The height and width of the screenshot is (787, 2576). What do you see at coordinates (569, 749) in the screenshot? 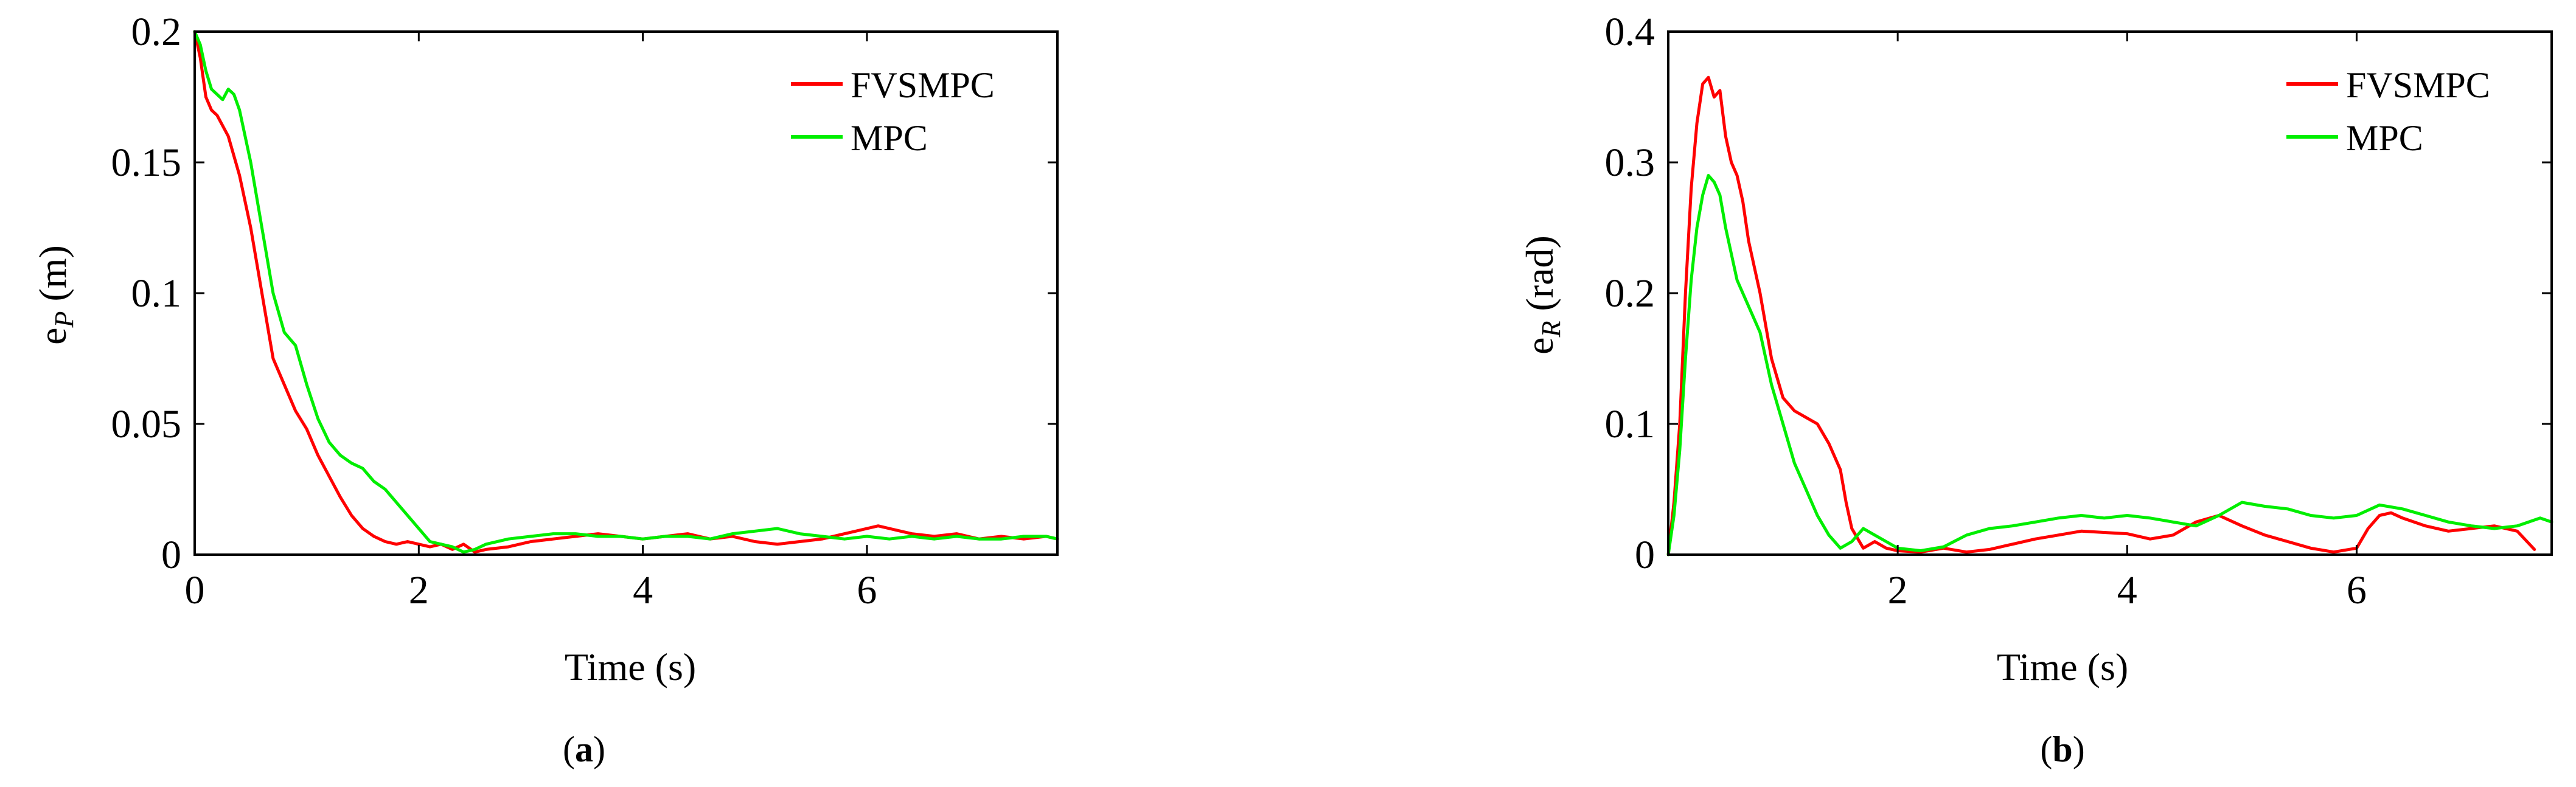
I see `panel-a-caption-open: (` at bounding box center [569, 749].